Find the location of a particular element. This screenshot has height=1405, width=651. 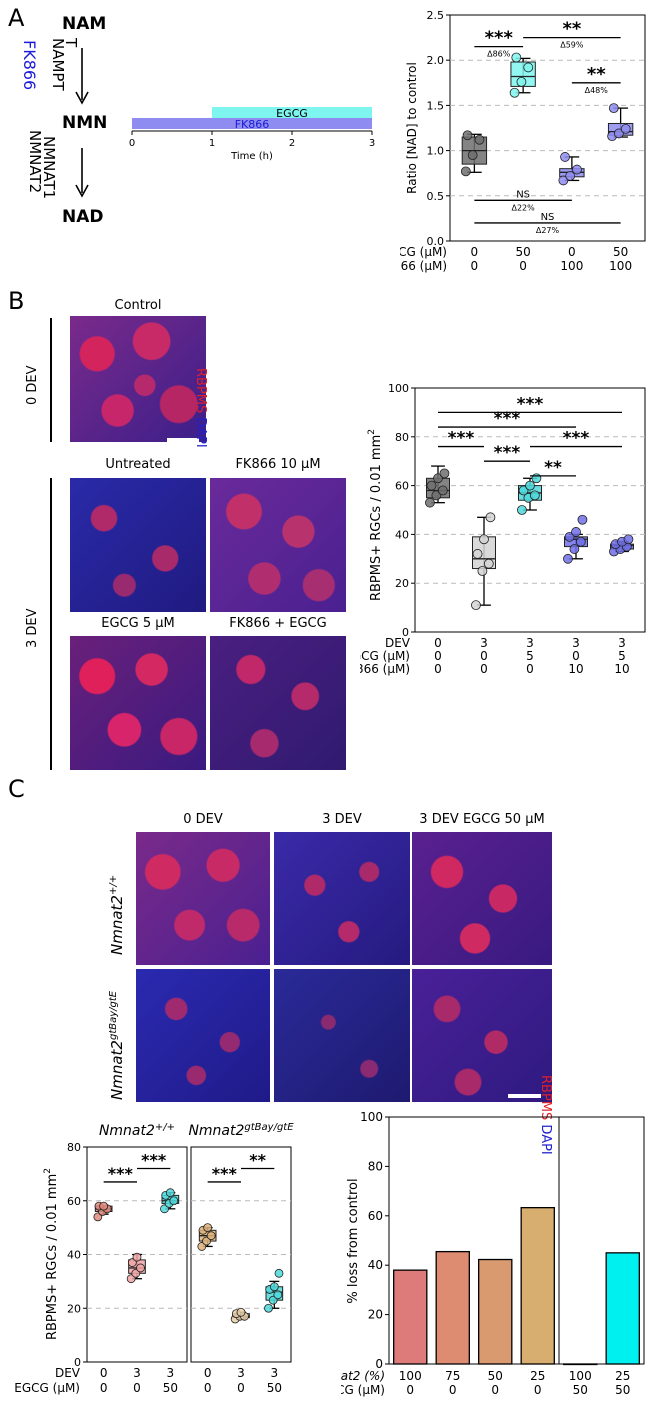

row-label-mutant-base: Nmnat2 is located at coordinates (117, 1070).